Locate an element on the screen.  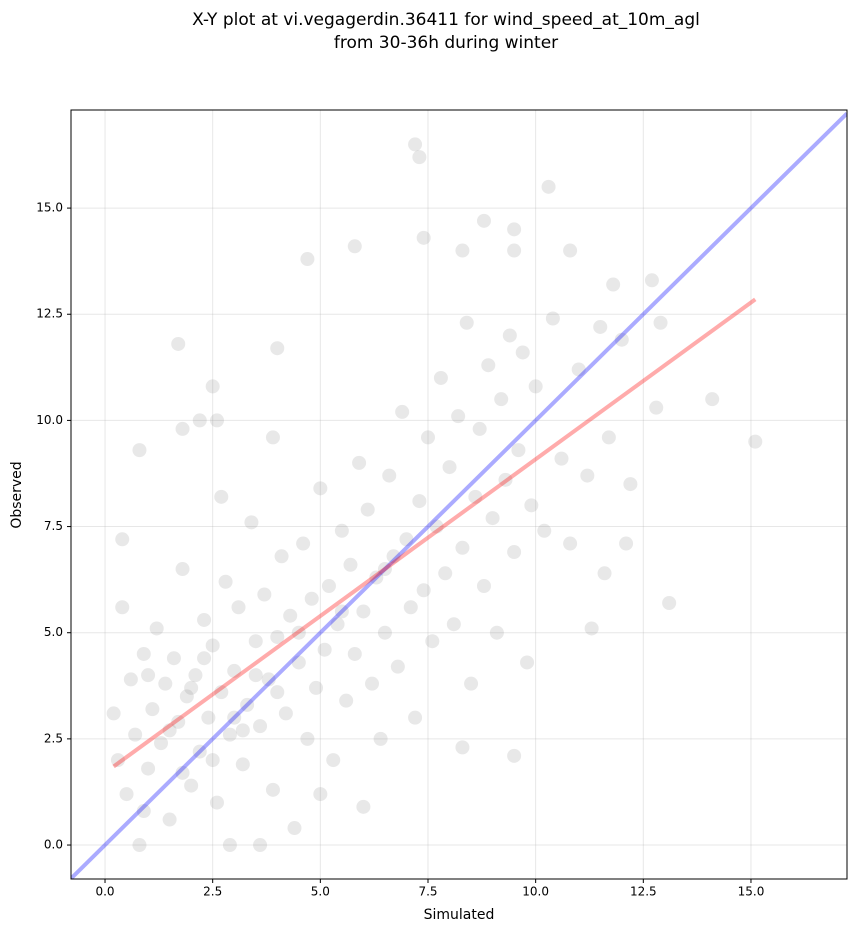
x-tick-label: 10.0 is located at coordinates (535, 892).